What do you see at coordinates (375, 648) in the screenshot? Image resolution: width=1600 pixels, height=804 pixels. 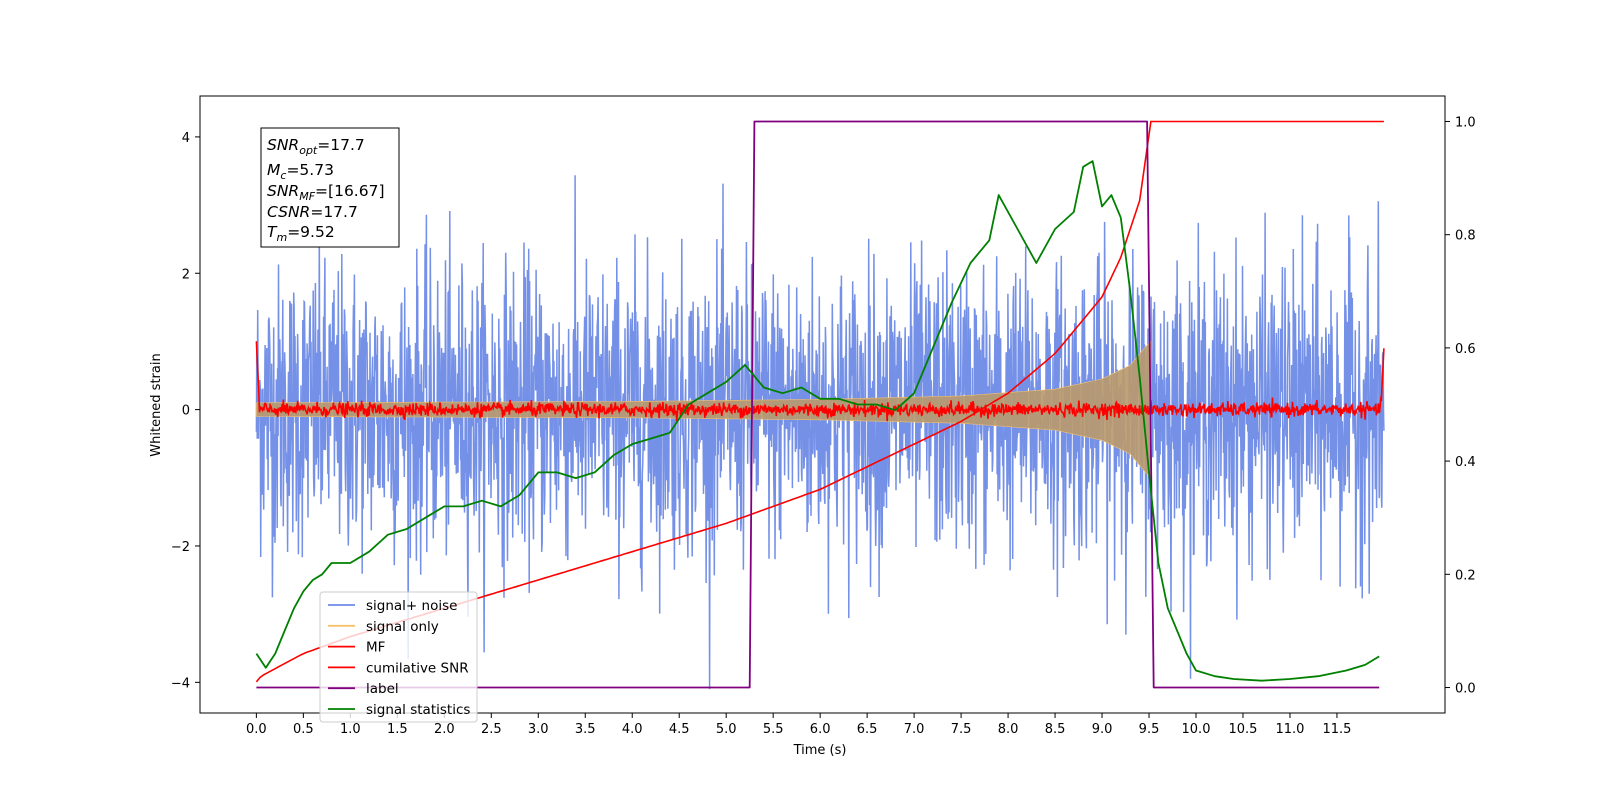 I see `legend-label: MF` at bounding box center [375, 648].